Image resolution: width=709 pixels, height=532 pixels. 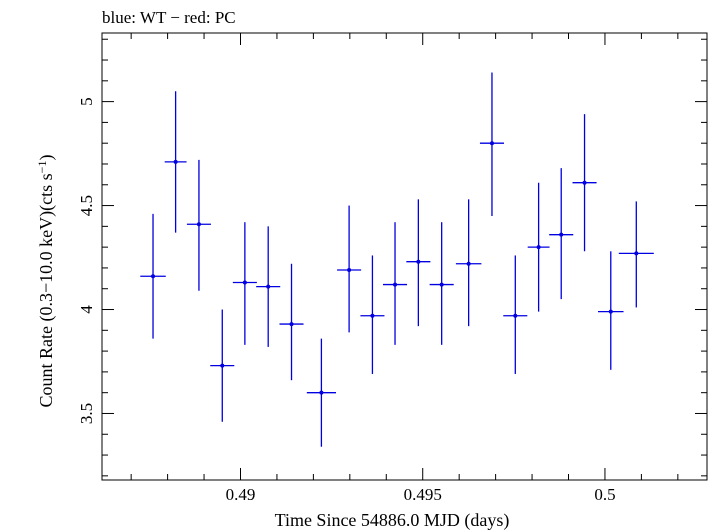 I want to click on y-tick-label: 3.5, so click(x=86, y=413).